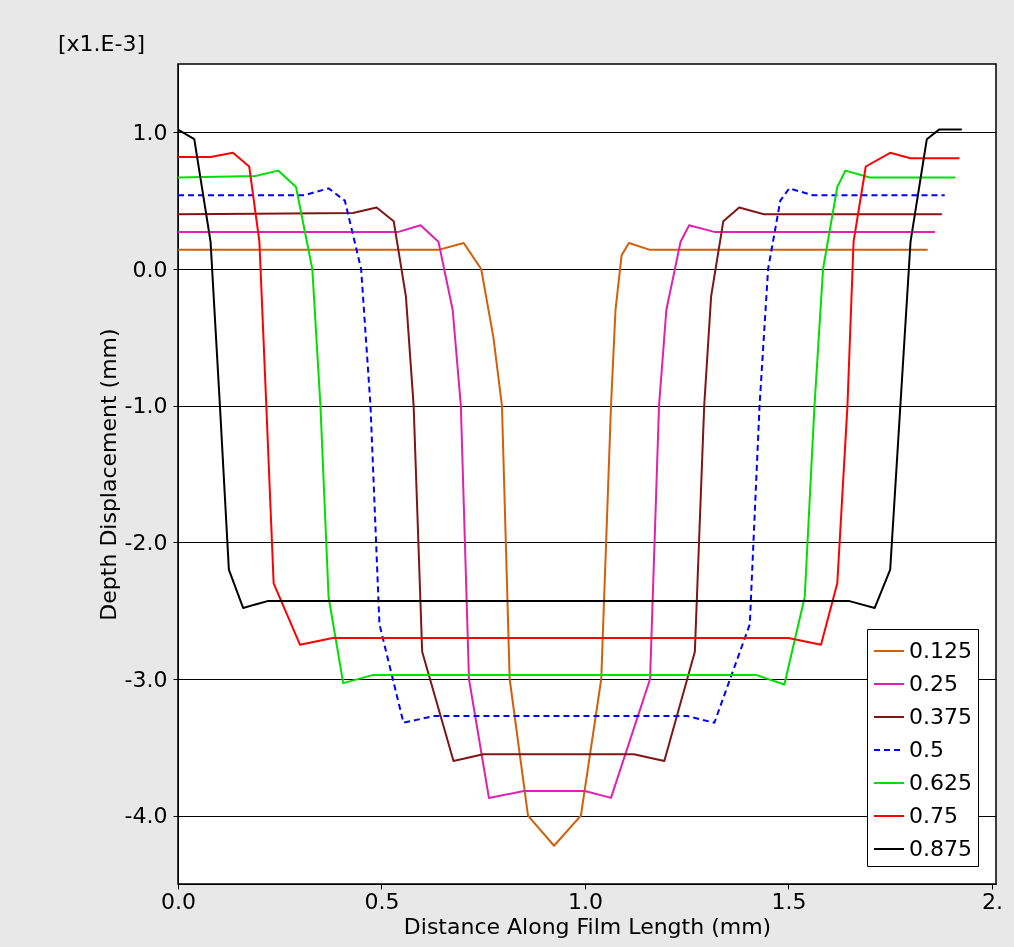 The image size is (1014, 947). What do you see at coordinates (587, 926) in the screenshot?
I see `x-axis-title: Distance Along Film Length (mm)` at bounding box center [587, 926].